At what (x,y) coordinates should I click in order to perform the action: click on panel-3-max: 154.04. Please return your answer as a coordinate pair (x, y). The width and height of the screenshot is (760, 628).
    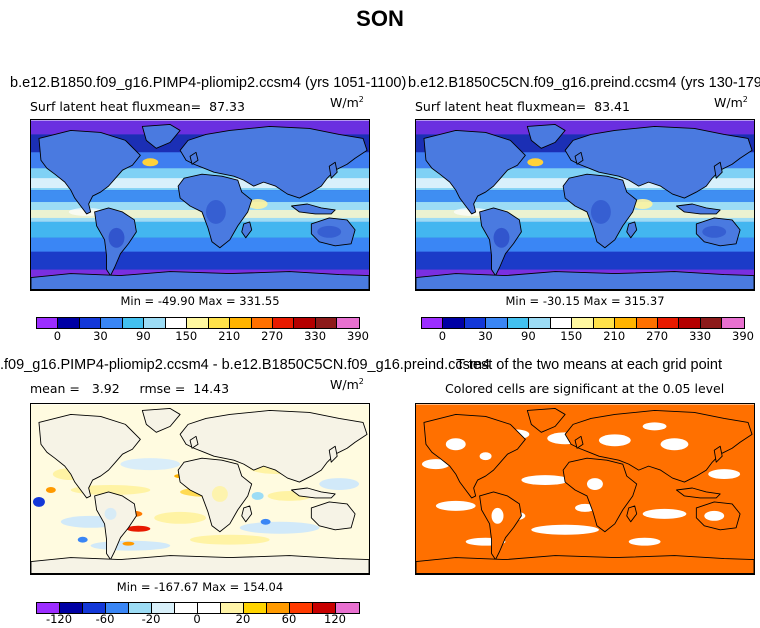
    Looking at the image, I should click on (263, 587).